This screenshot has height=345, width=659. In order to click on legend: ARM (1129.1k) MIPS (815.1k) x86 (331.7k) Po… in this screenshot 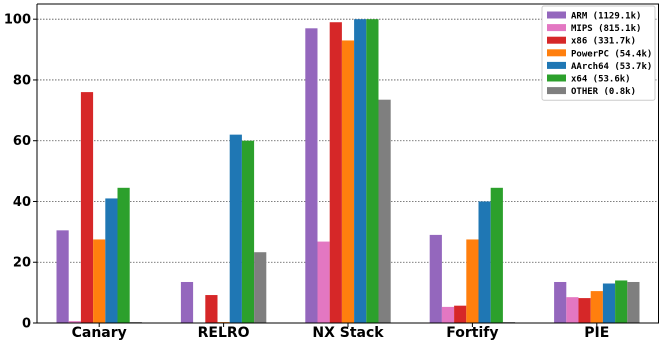, I will do `click(598, 53)`.